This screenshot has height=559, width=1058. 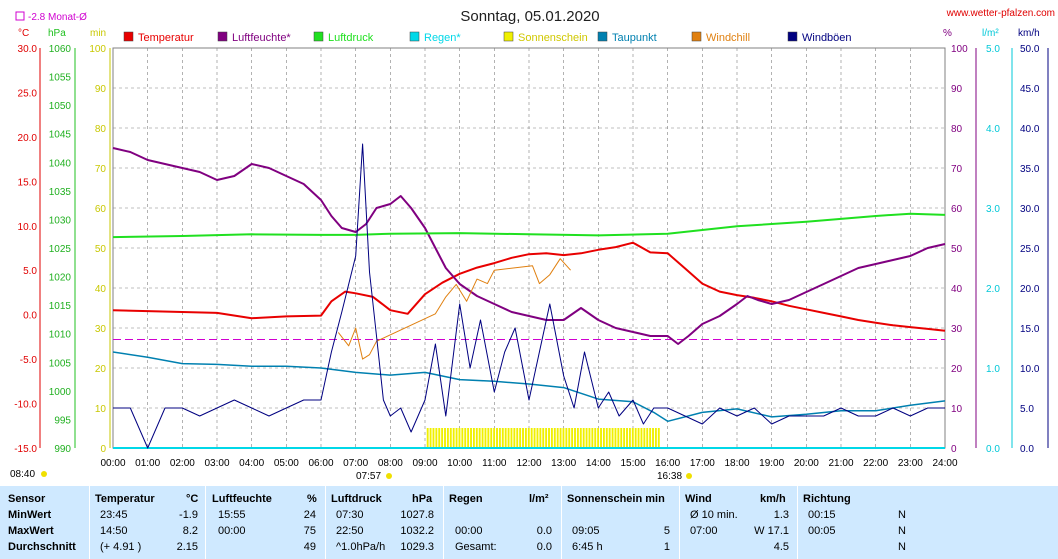 What do you see at coordinates (993, 449) in the screenshot?
I see `y-tick-label-rain: 0.0` at bounding box center [993, 449].